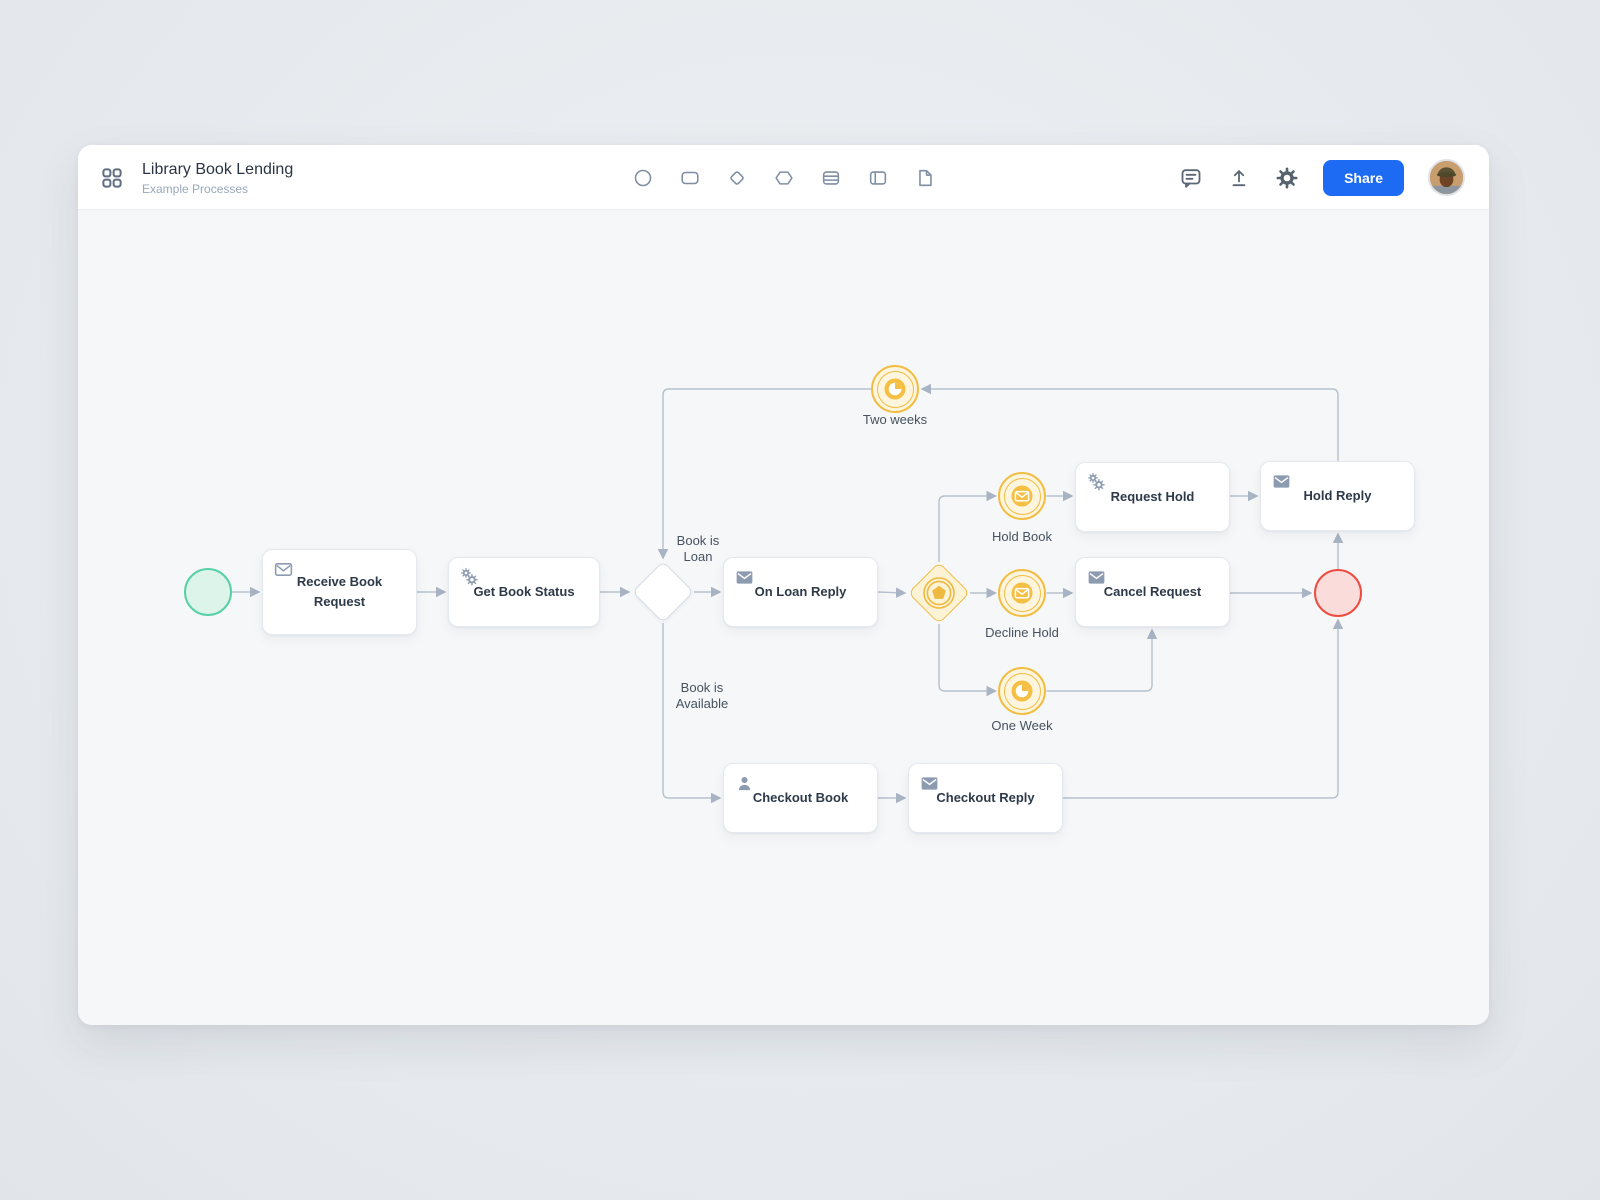  I want to click on event-gateway-marker-icon, so click(939, 593).